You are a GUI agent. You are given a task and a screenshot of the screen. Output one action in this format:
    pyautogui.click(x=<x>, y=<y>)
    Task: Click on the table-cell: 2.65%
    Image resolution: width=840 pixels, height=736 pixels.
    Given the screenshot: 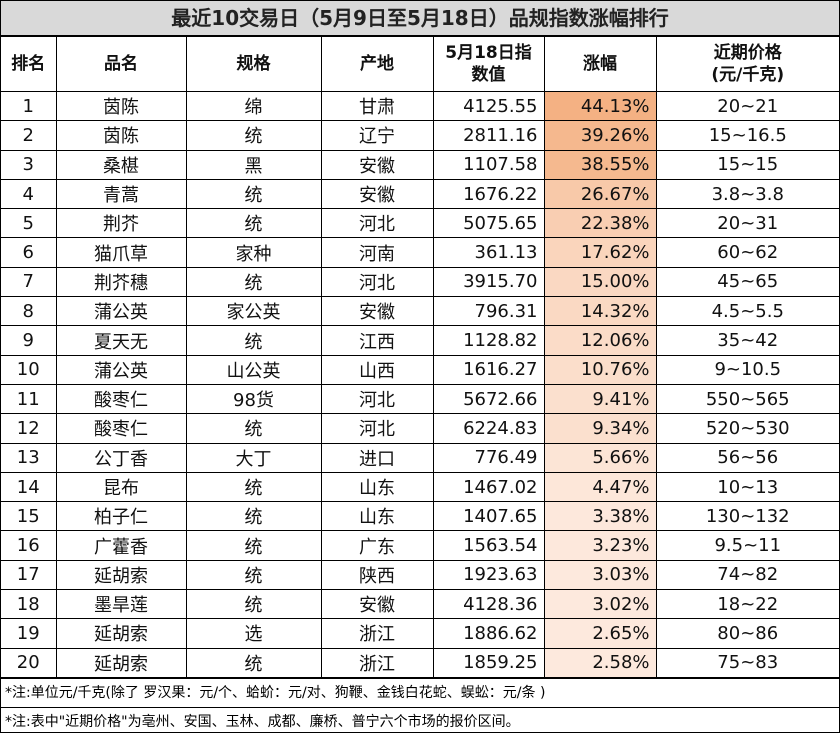 What is the action you would take?
    pyautogui.click(x=600, y=633)
    